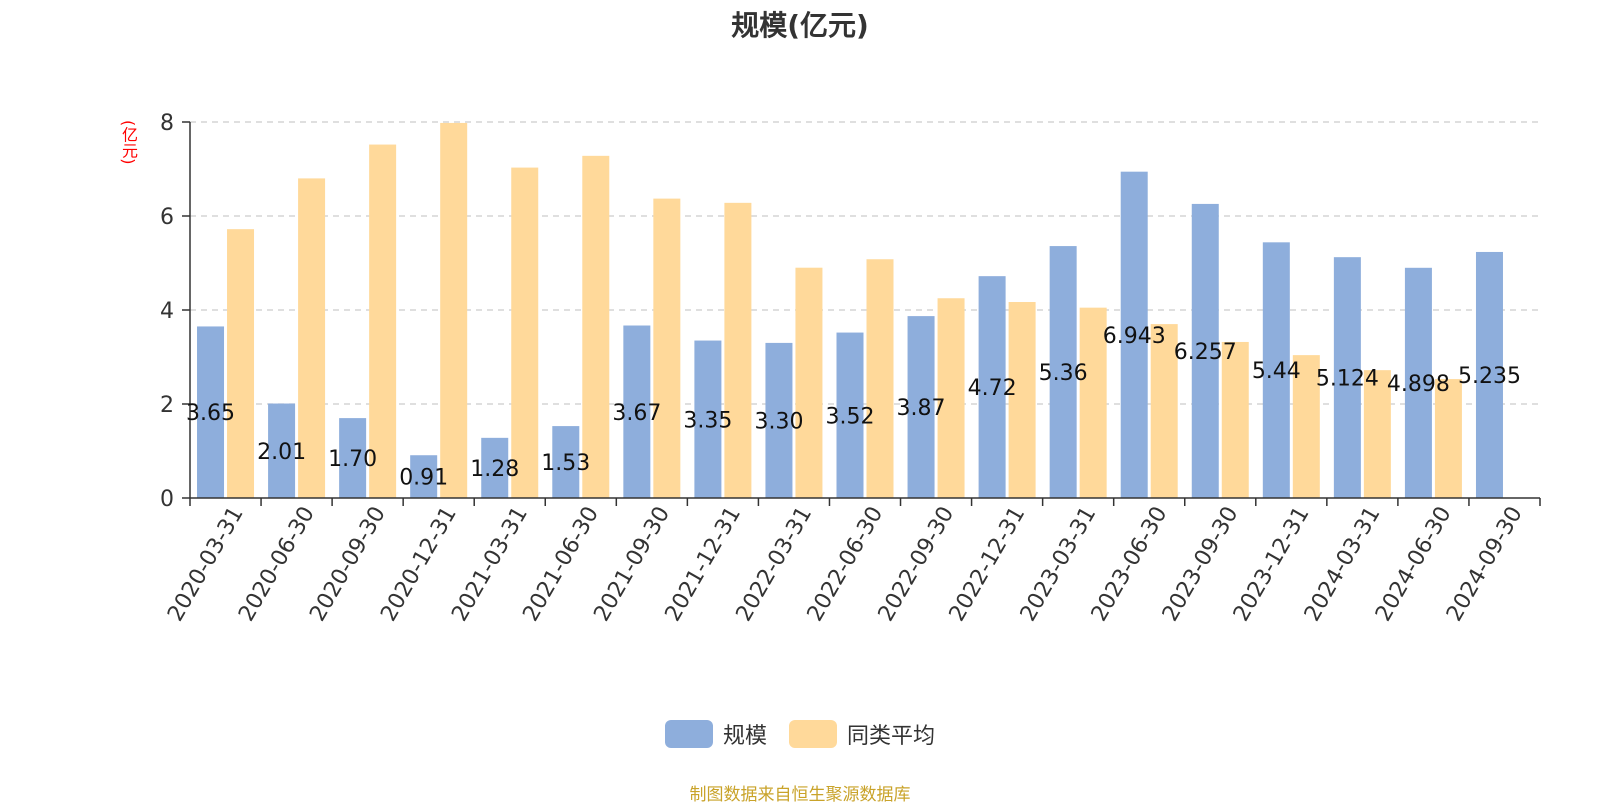 Image resolution: width=1600 pixels, height=805 pixels. I want to click on x-tick-label: 2022-06-30, so click(846, 564).